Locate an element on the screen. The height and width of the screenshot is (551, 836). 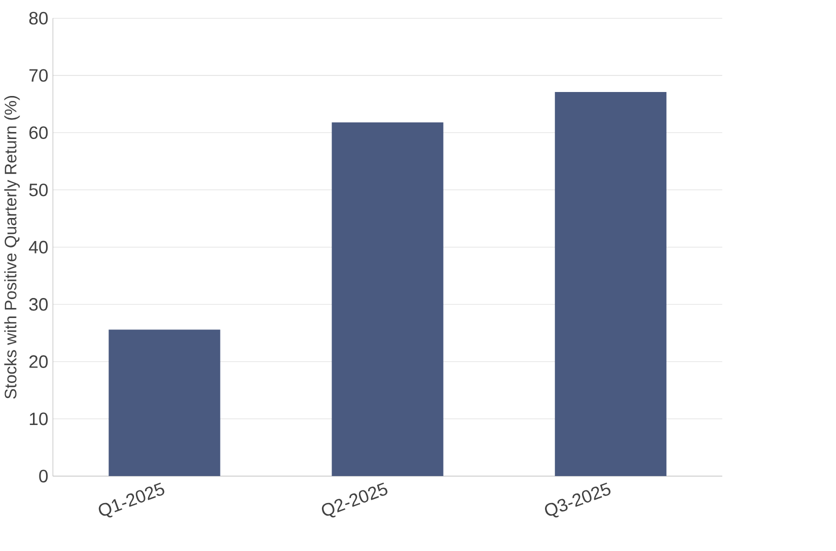
y-axis-title: Stocks with Positive Quarterly Return (%) is located at coordinates (12, 247).